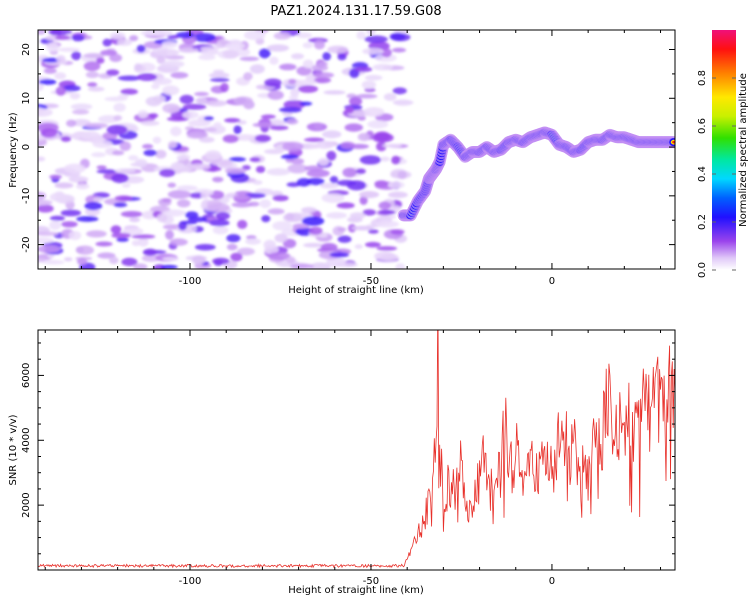 The width and height of the screenshot is (750, 604). I want to click on y-tick-label: 0, so click(26, 147).